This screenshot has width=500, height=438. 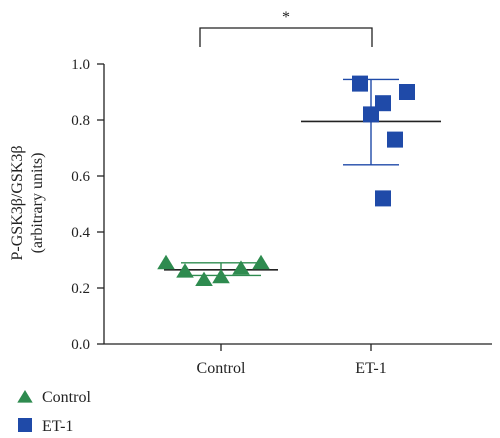 What do you see at coordinates (292, 360) in the screenshot?
I see `x-categories: Control ET-1` at bounding box center [292, 360].